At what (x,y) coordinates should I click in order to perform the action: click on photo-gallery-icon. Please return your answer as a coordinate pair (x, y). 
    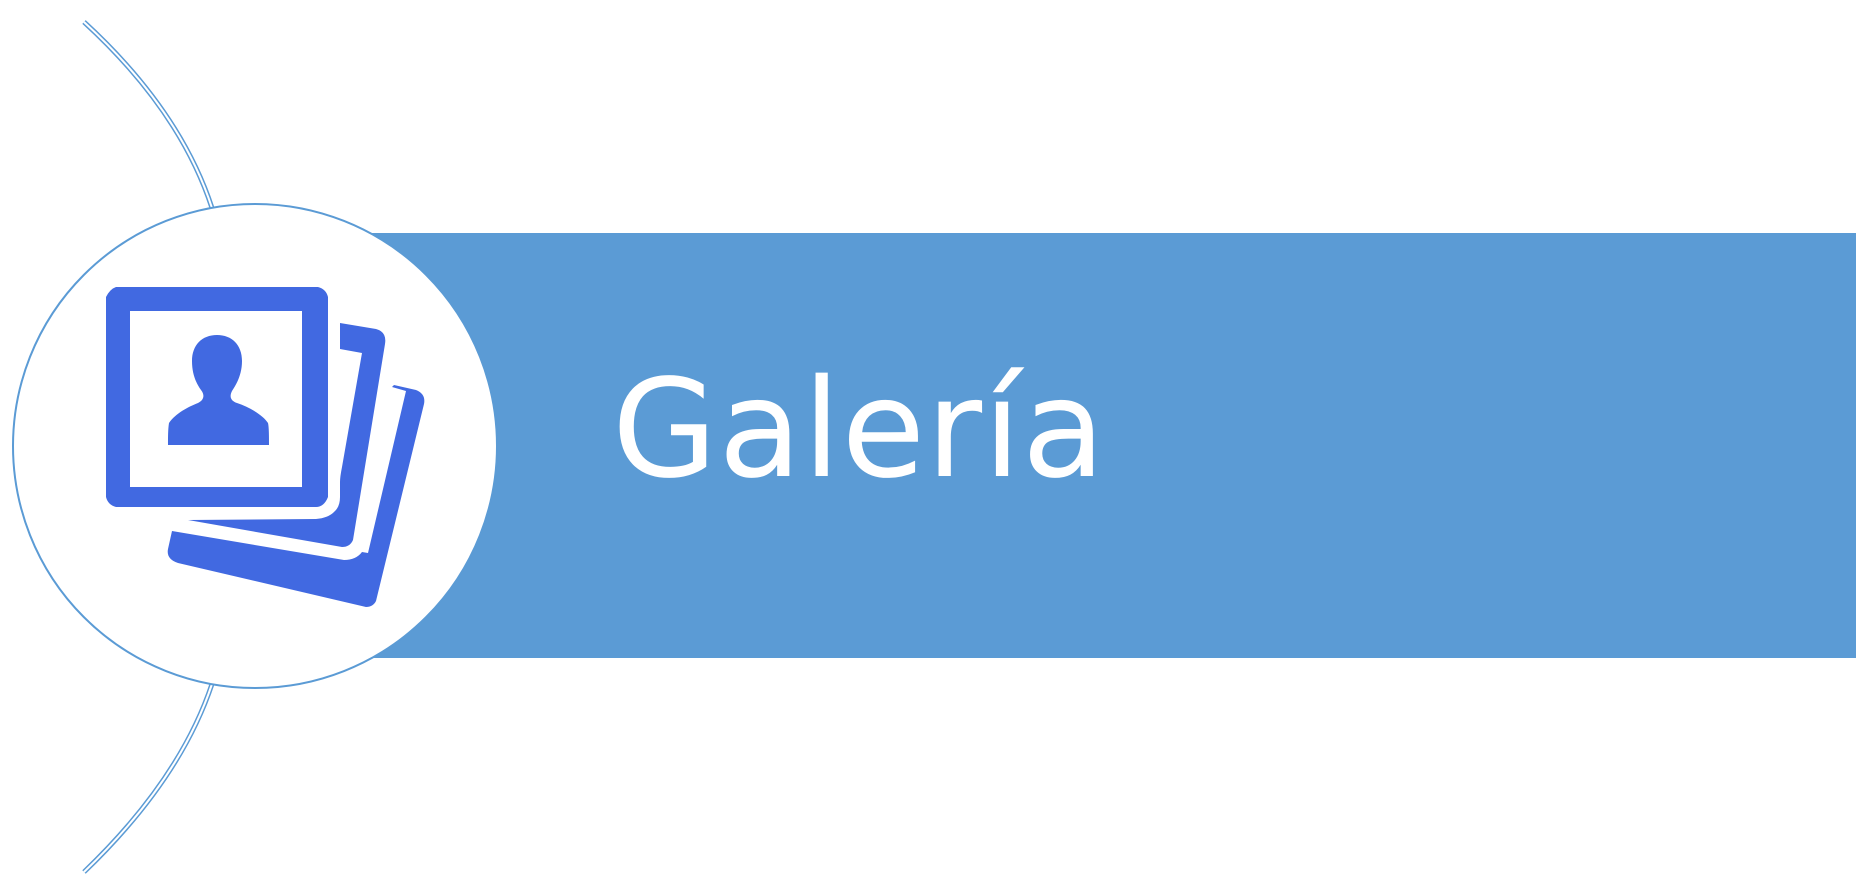
    Looking at the image, I should click on (265, 447).